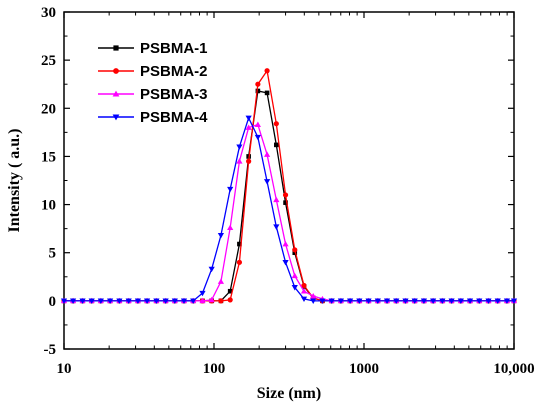  I want to click on y-tick-label: -5, so click(50, 350).